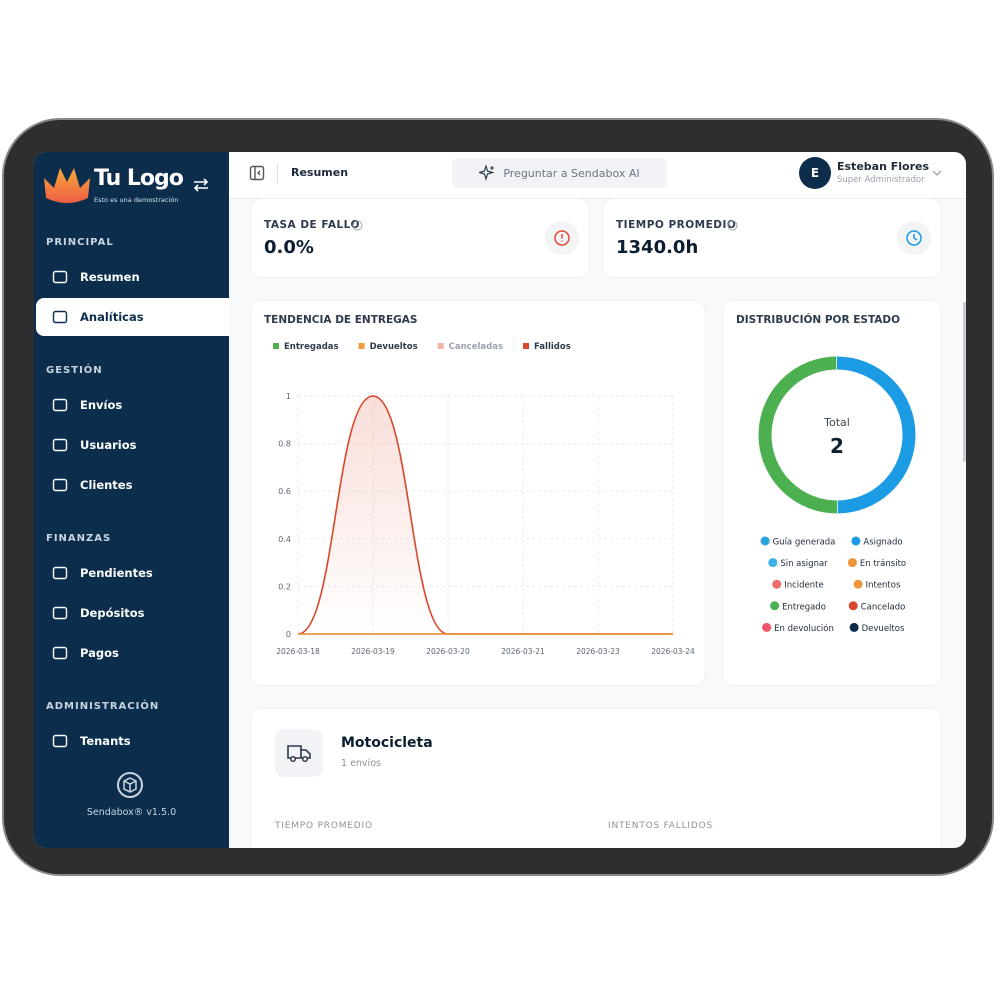 Image resolution: width=1000 pixels, height=1000 pixels. Describe the element at coordinates (132, 653) in the screenshot. I see `nav-item: Pagos` at that location.